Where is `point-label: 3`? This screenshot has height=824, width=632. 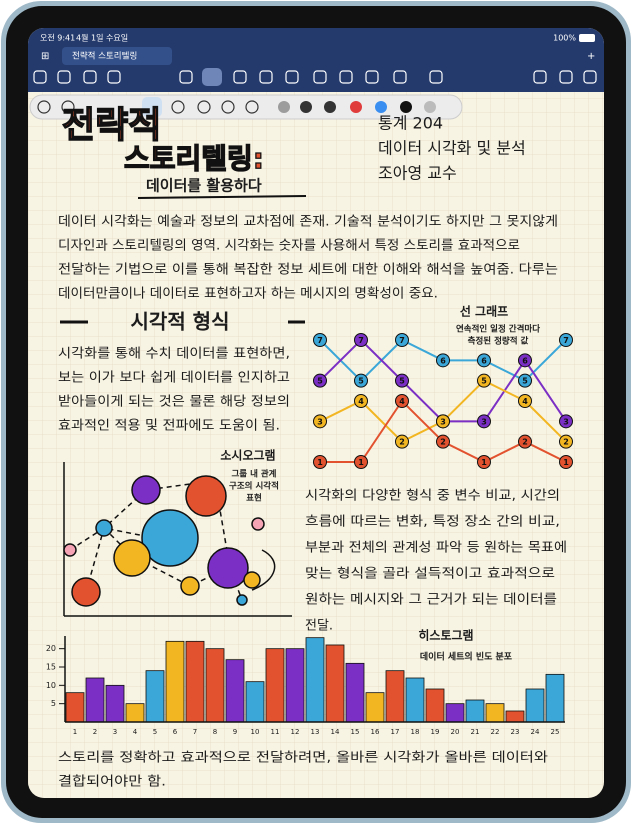
point-label: 3 is located at coordinates (566, 421).